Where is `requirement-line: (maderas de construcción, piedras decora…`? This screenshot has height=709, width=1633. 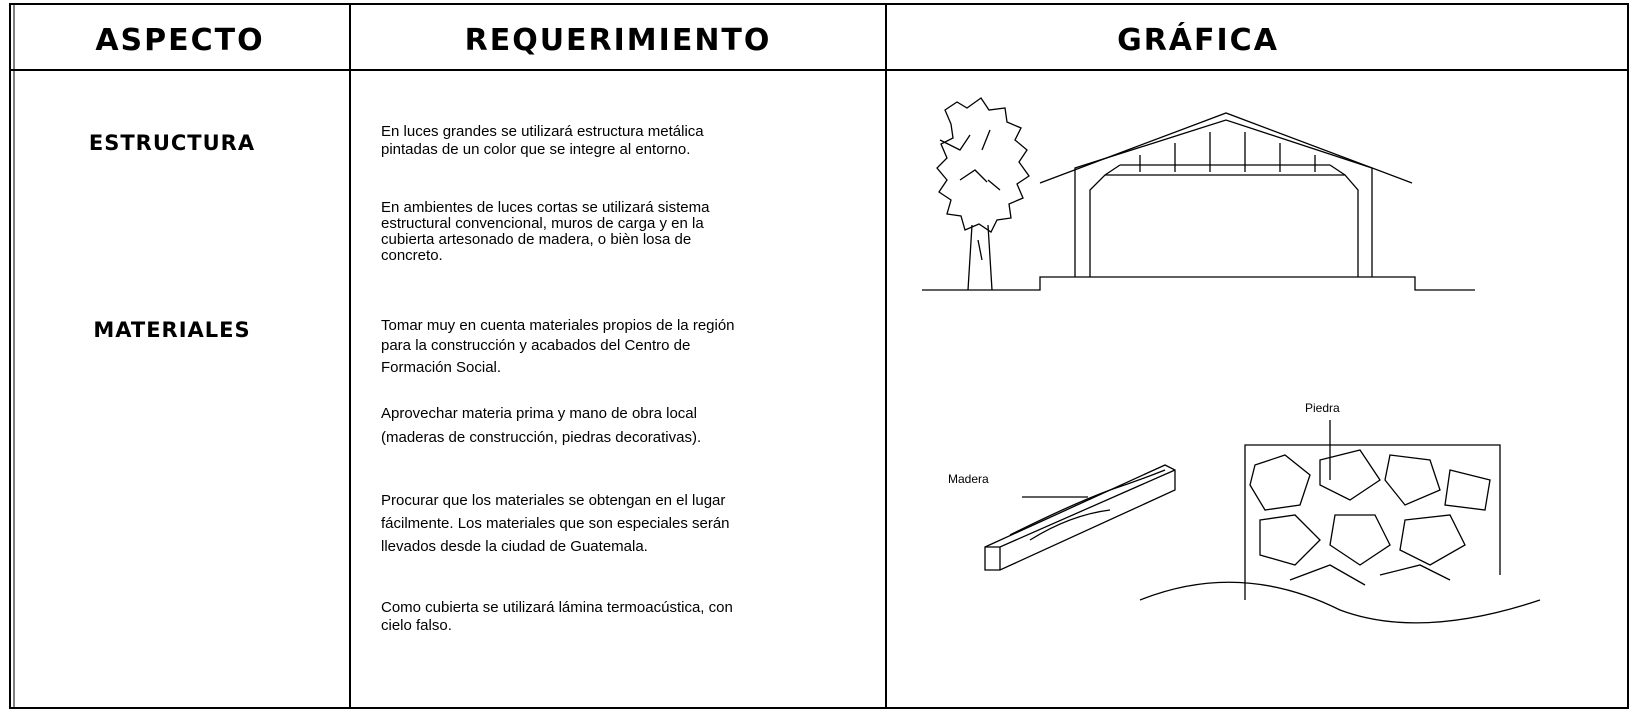
requirement-line: (maderas de construcción, piedras decora… is located at coordinates (541, 437).